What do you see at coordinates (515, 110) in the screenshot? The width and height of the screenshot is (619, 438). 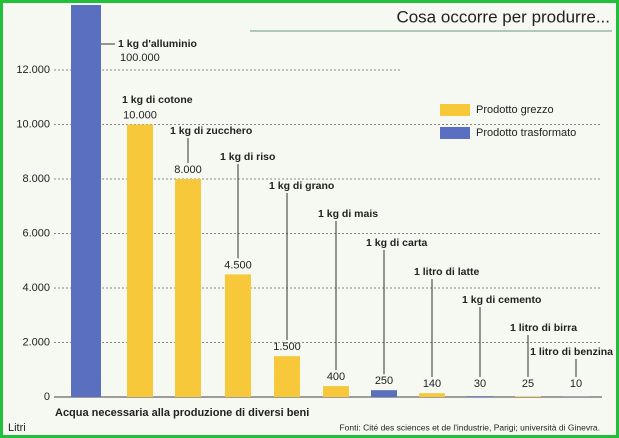 I see `legend-label: Prodotto grezzo` at bounding box center [515, 110].